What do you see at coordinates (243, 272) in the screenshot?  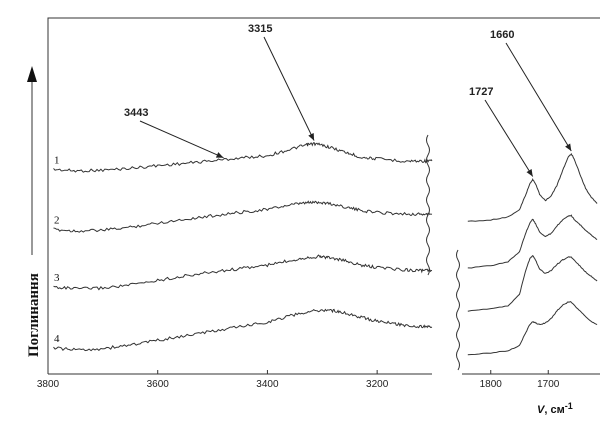 I see `spectrum-curve-p0-s3` at bounding box center [243, 272].